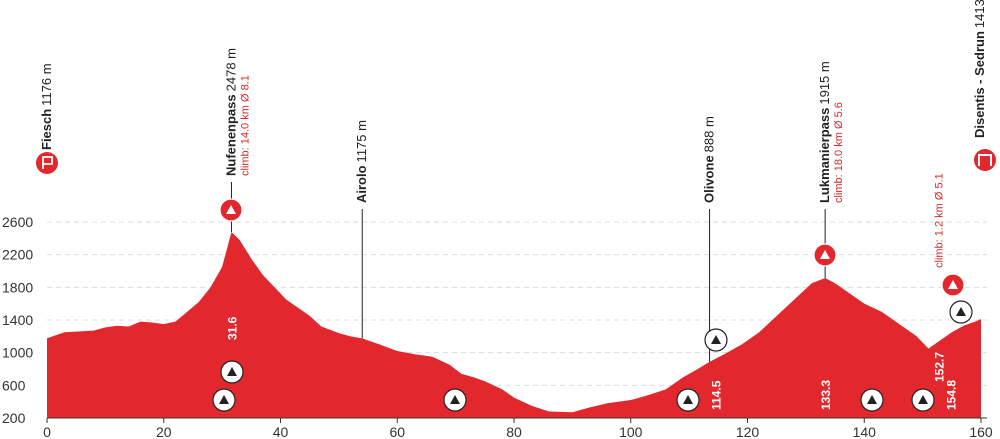 The width and height of the screenshot is (1000, 439). Describe the element at coordinates (939, 367) in the screenshot. I see `km-marker: 152.7` at that location.